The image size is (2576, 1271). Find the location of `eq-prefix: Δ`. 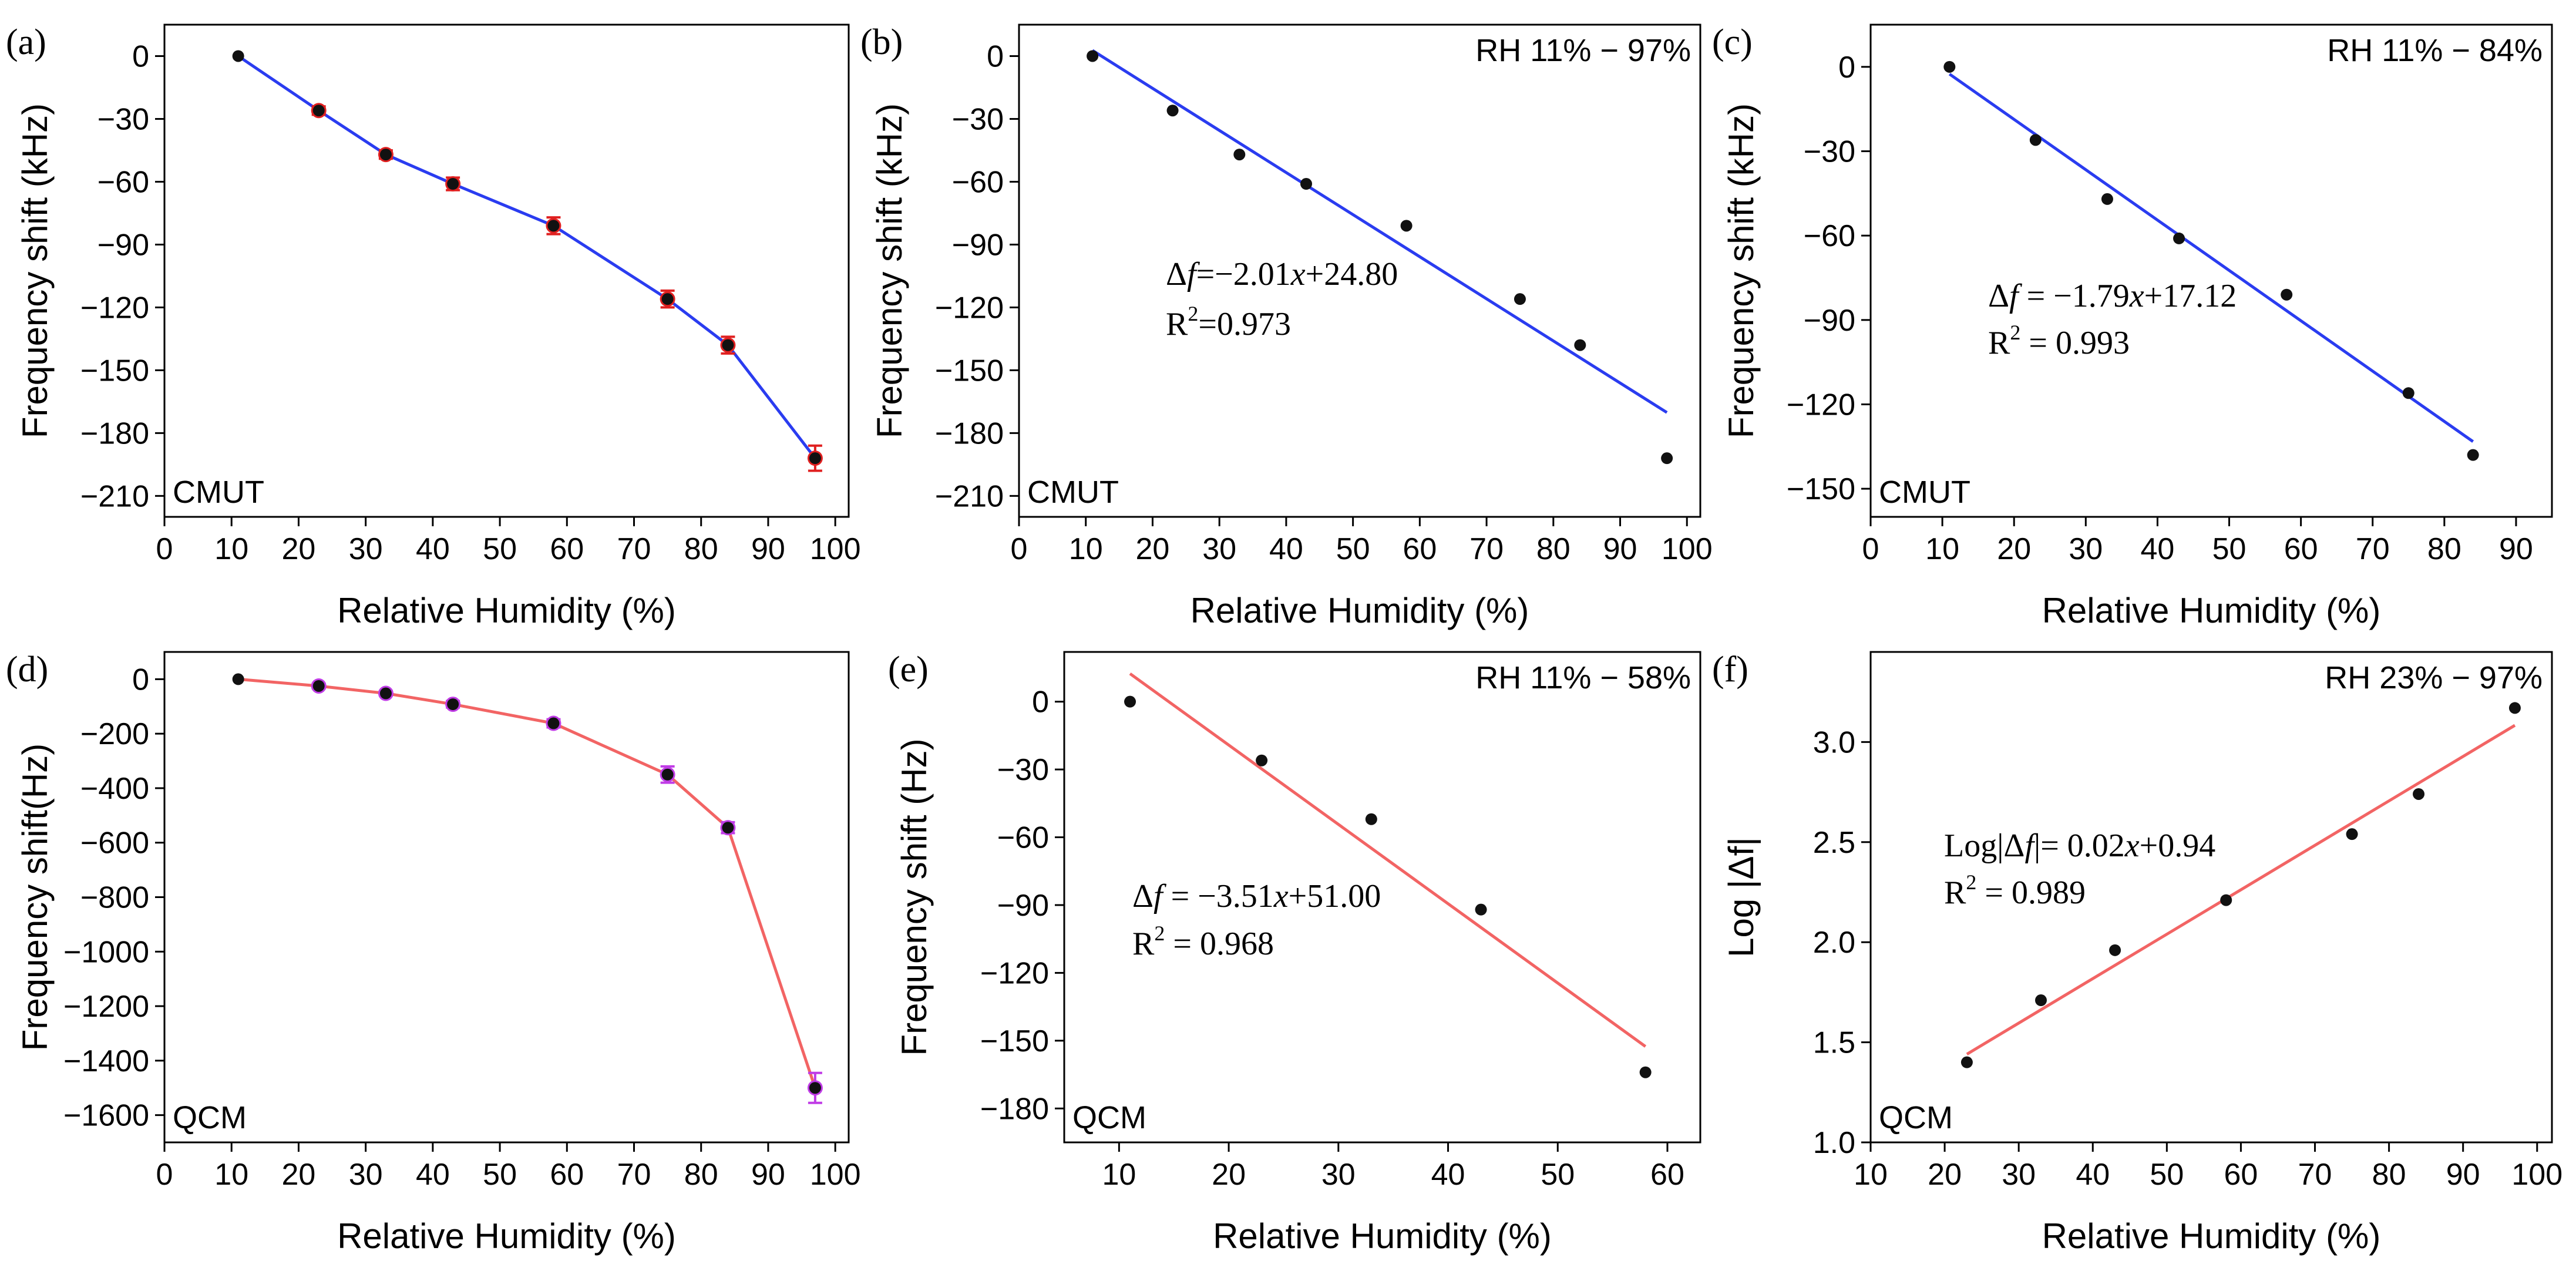

eq-prefix: Δ is located at coordinates (1143, 896).